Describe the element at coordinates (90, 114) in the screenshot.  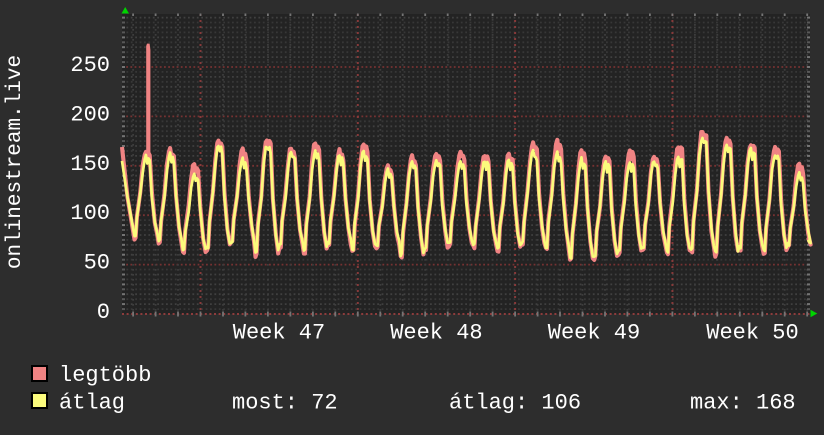
I see `svg-text: 200` at that location.